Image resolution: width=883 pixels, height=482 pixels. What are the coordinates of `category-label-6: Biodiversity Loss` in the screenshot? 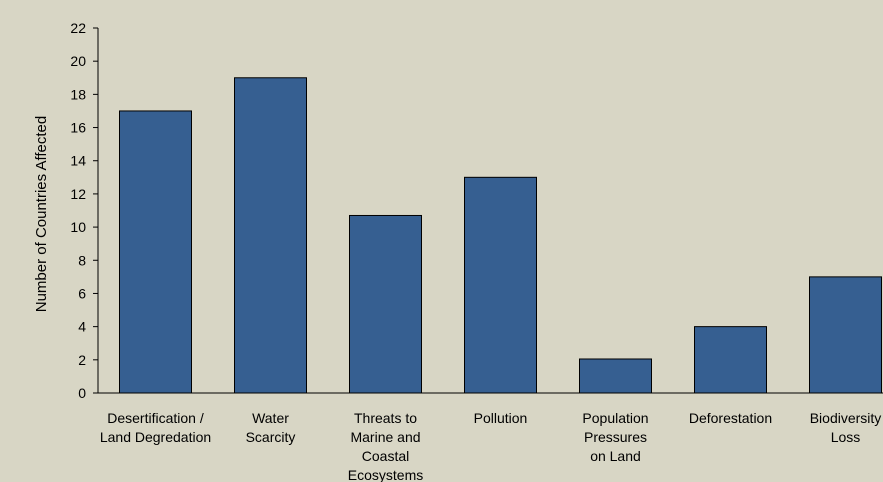 It's located at (846, 427).